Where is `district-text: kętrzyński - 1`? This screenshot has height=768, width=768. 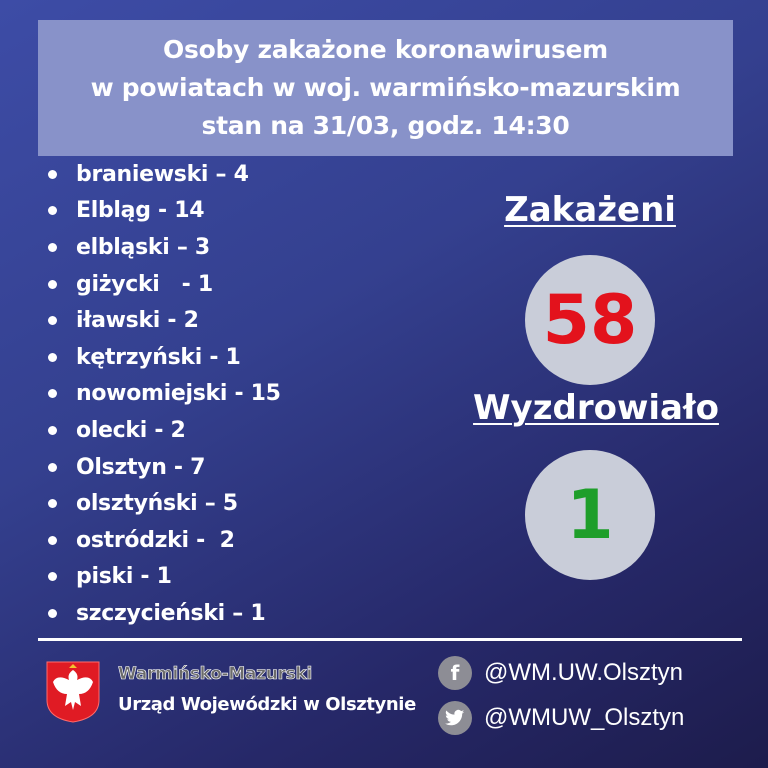
district-text: kętrzyński - 1 is located at coordinates (158, 357).